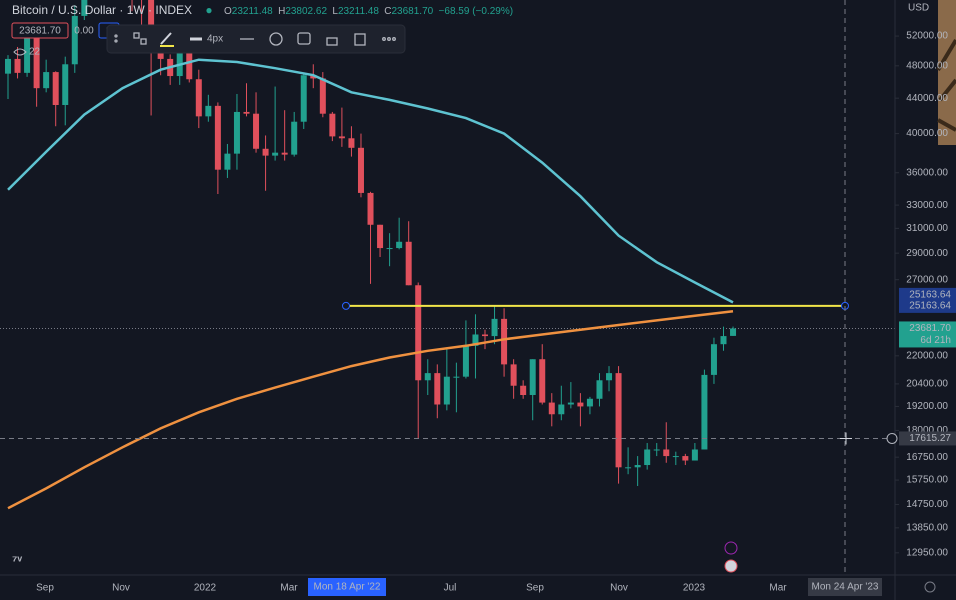  I want to click on y-tick-label: 33000.00, so click(927, 205).